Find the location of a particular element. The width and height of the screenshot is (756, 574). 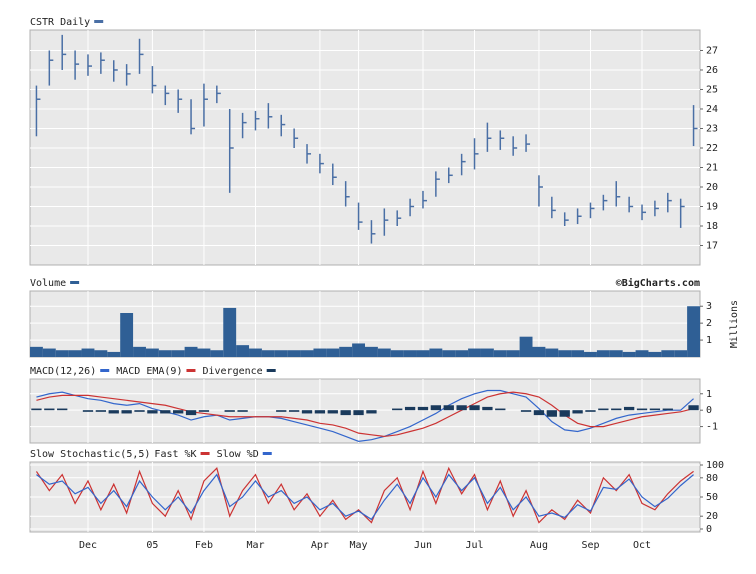

y-tick-label: 100 is located at coordinates (715, 465).